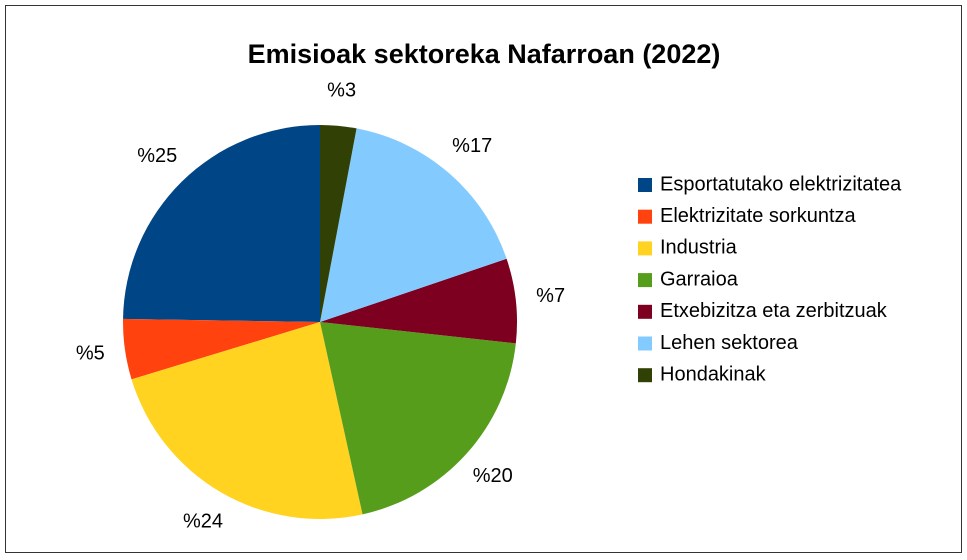 The height and width of the screenshot is (560, 967). What do you see at coordinates (90, 354) in the screenshot?
I see `data-label: %5` at bounding box center [90, 354].